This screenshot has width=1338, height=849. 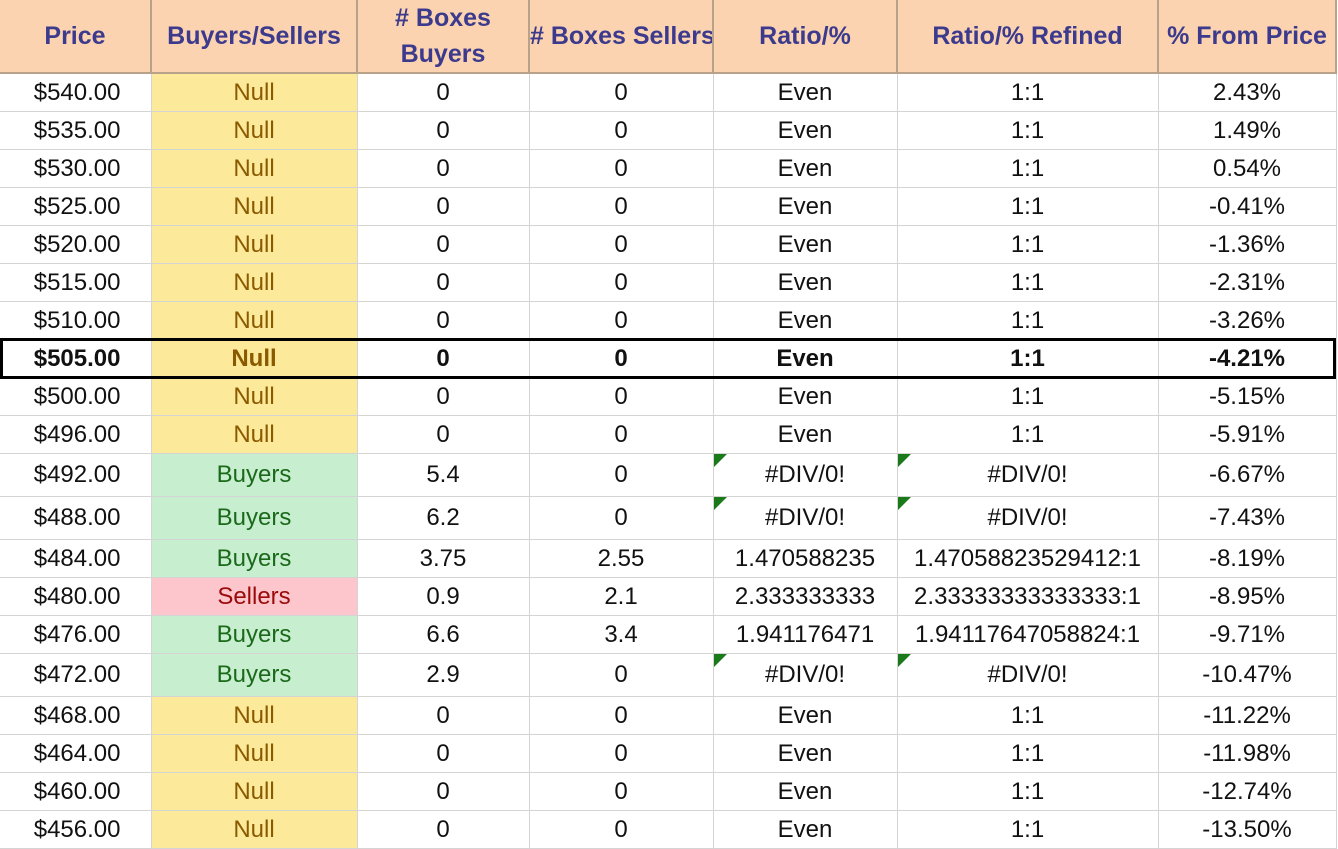 What do you see at coordinates (254, 37) in the screenshot?
I see `header-buyers-sellers: Buyers/Sellers` at bounding box center [254, 37].